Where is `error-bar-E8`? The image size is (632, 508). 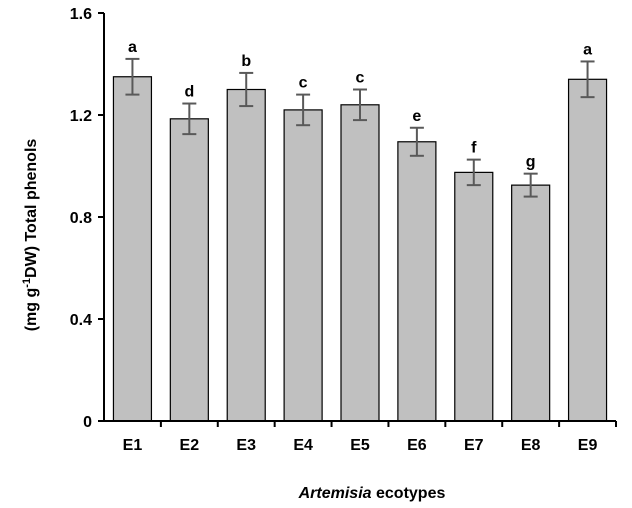
error-bar-E8 is located at coordinates (530, 185).